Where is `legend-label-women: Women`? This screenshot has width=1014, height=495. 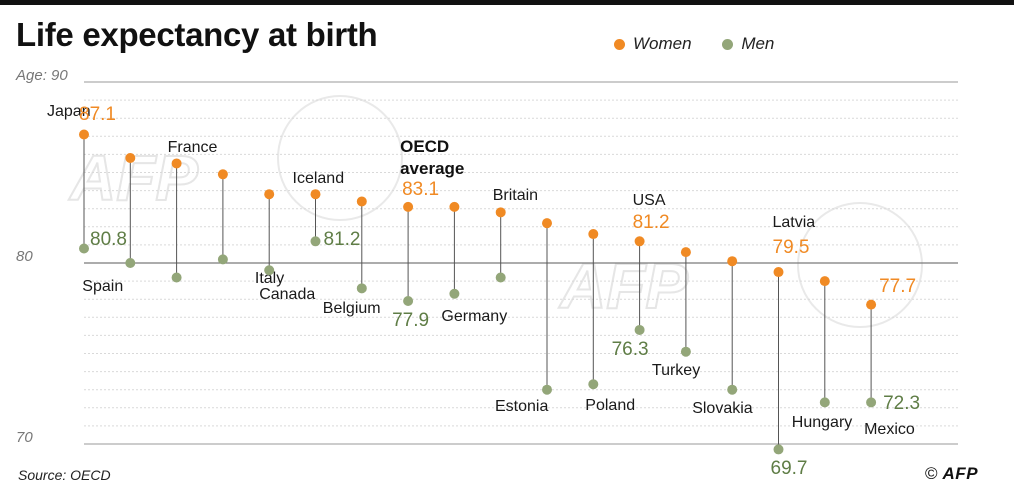 legend-label-women: Women is located at coordinates (662, 43).